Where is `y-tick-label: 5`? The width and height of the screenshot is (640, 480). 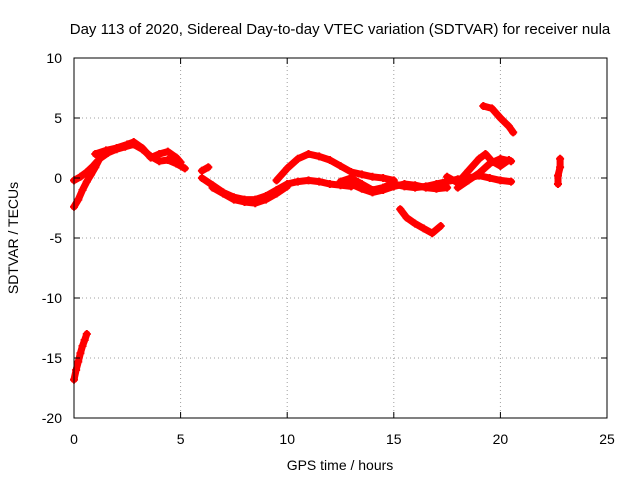 y-tick-label: 5 is located at coordinates (58, 118).